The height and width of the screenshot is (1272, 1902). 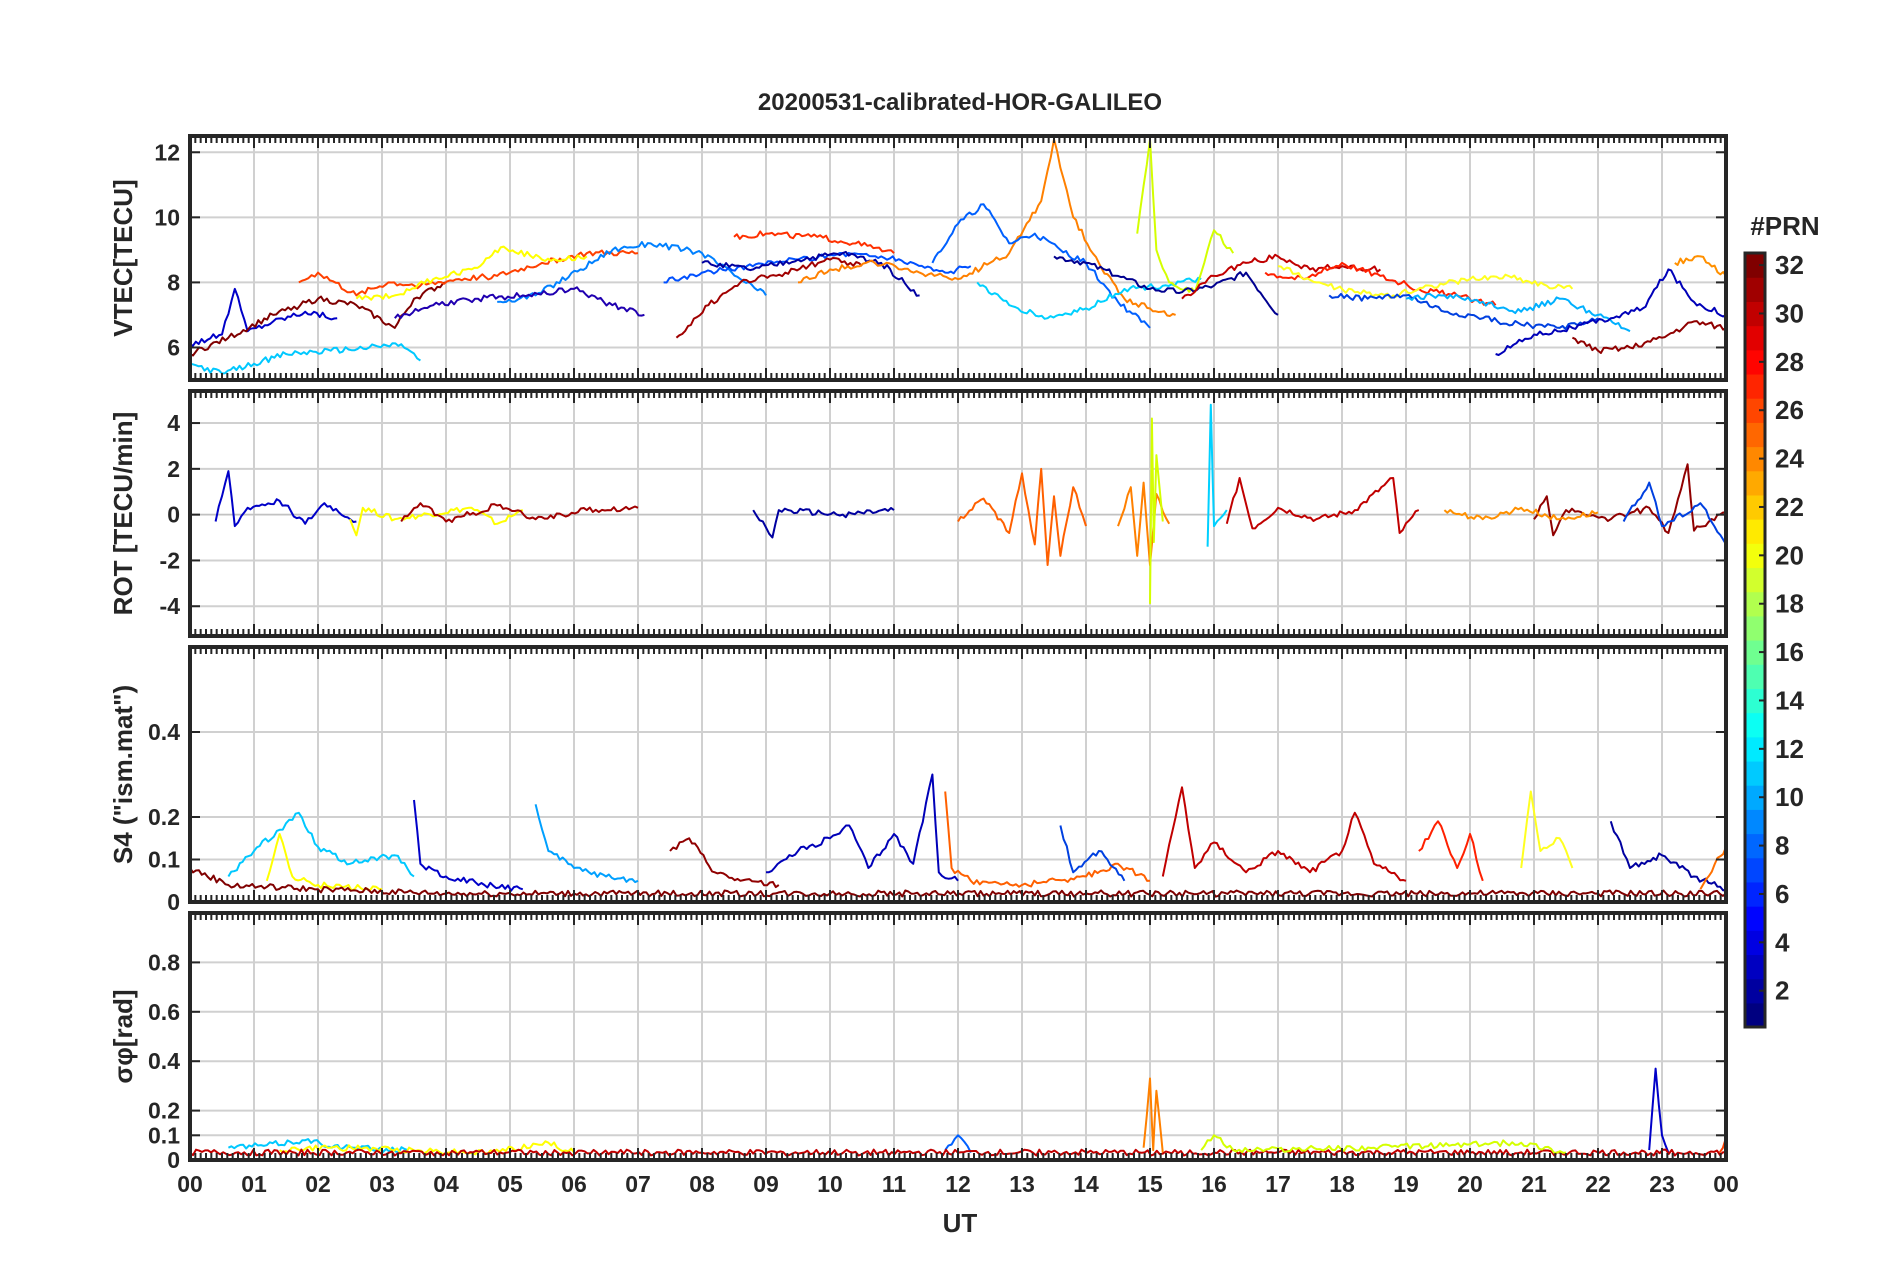 What do you see at coordinates (167, 152) in the screenshot?
I see `y-tick-label: 12` at bounding box center [167, 152].